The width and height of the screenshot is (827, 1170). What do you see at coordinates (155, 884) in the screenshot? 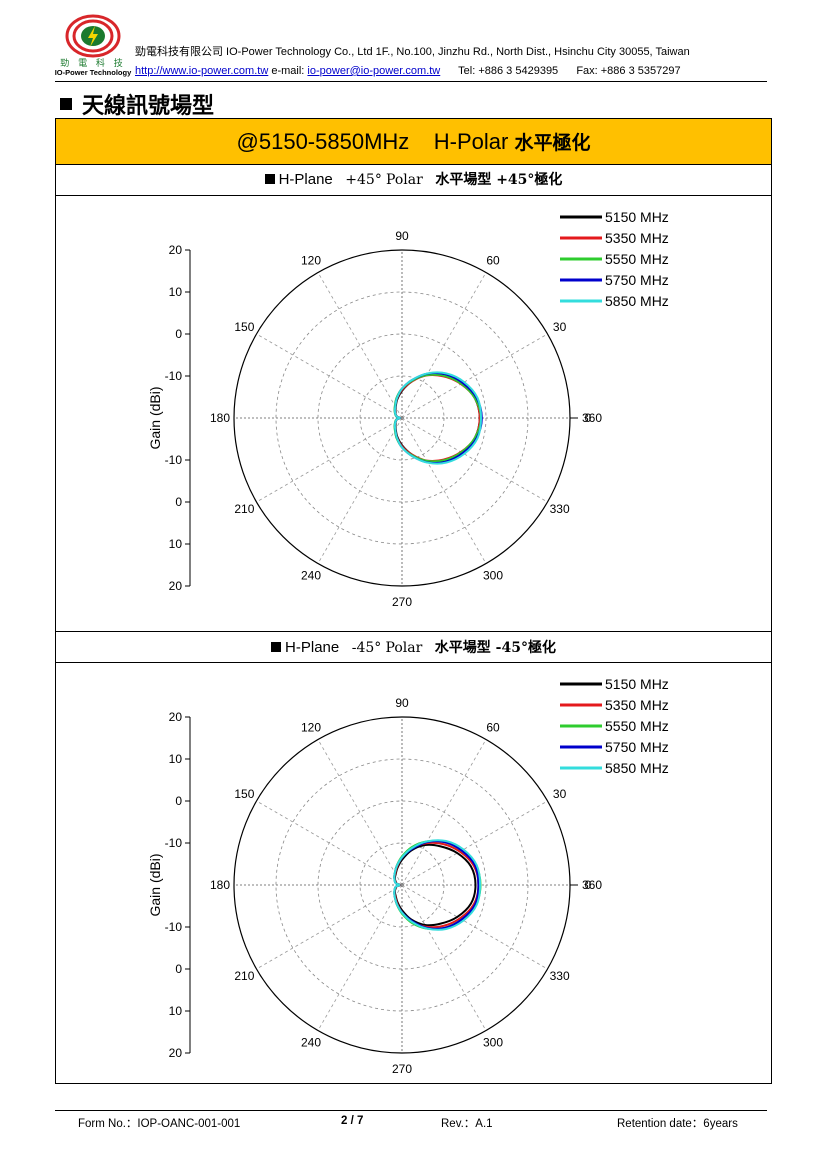
I see `y-axis-label: Gain (dBi)` at bounding box center [155, 884].